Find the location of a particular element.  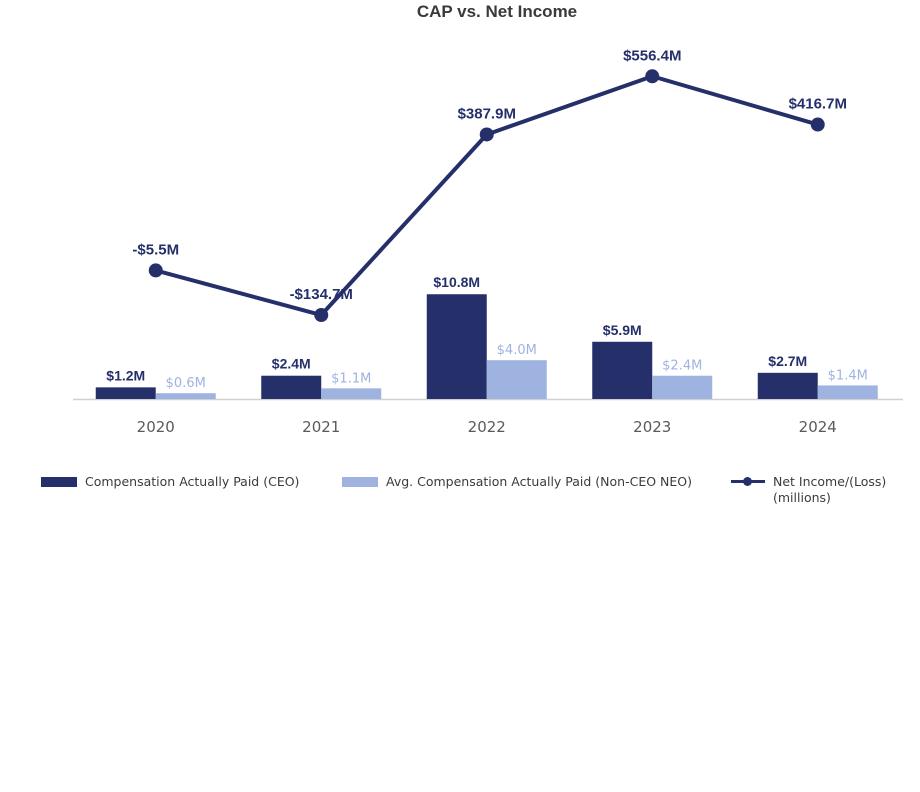

bar-neo-2023 is located at coordinates (682, 387).